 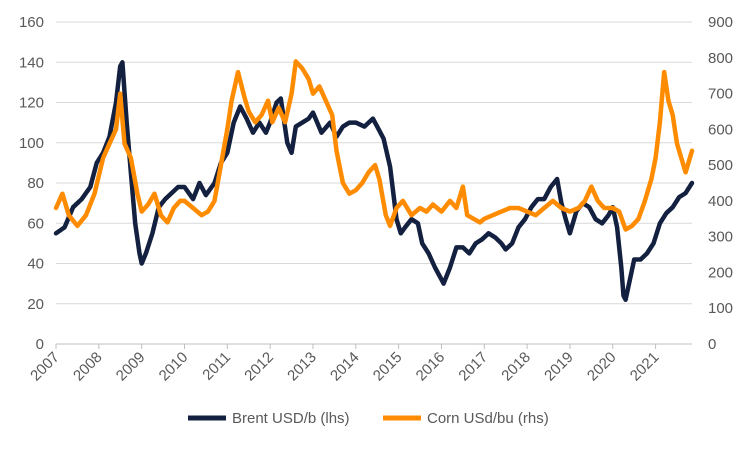 What do you see at coordinates (31, 22) in the screenshot?
I see `left-tick-label: 160` at bounding box center [31, 22].